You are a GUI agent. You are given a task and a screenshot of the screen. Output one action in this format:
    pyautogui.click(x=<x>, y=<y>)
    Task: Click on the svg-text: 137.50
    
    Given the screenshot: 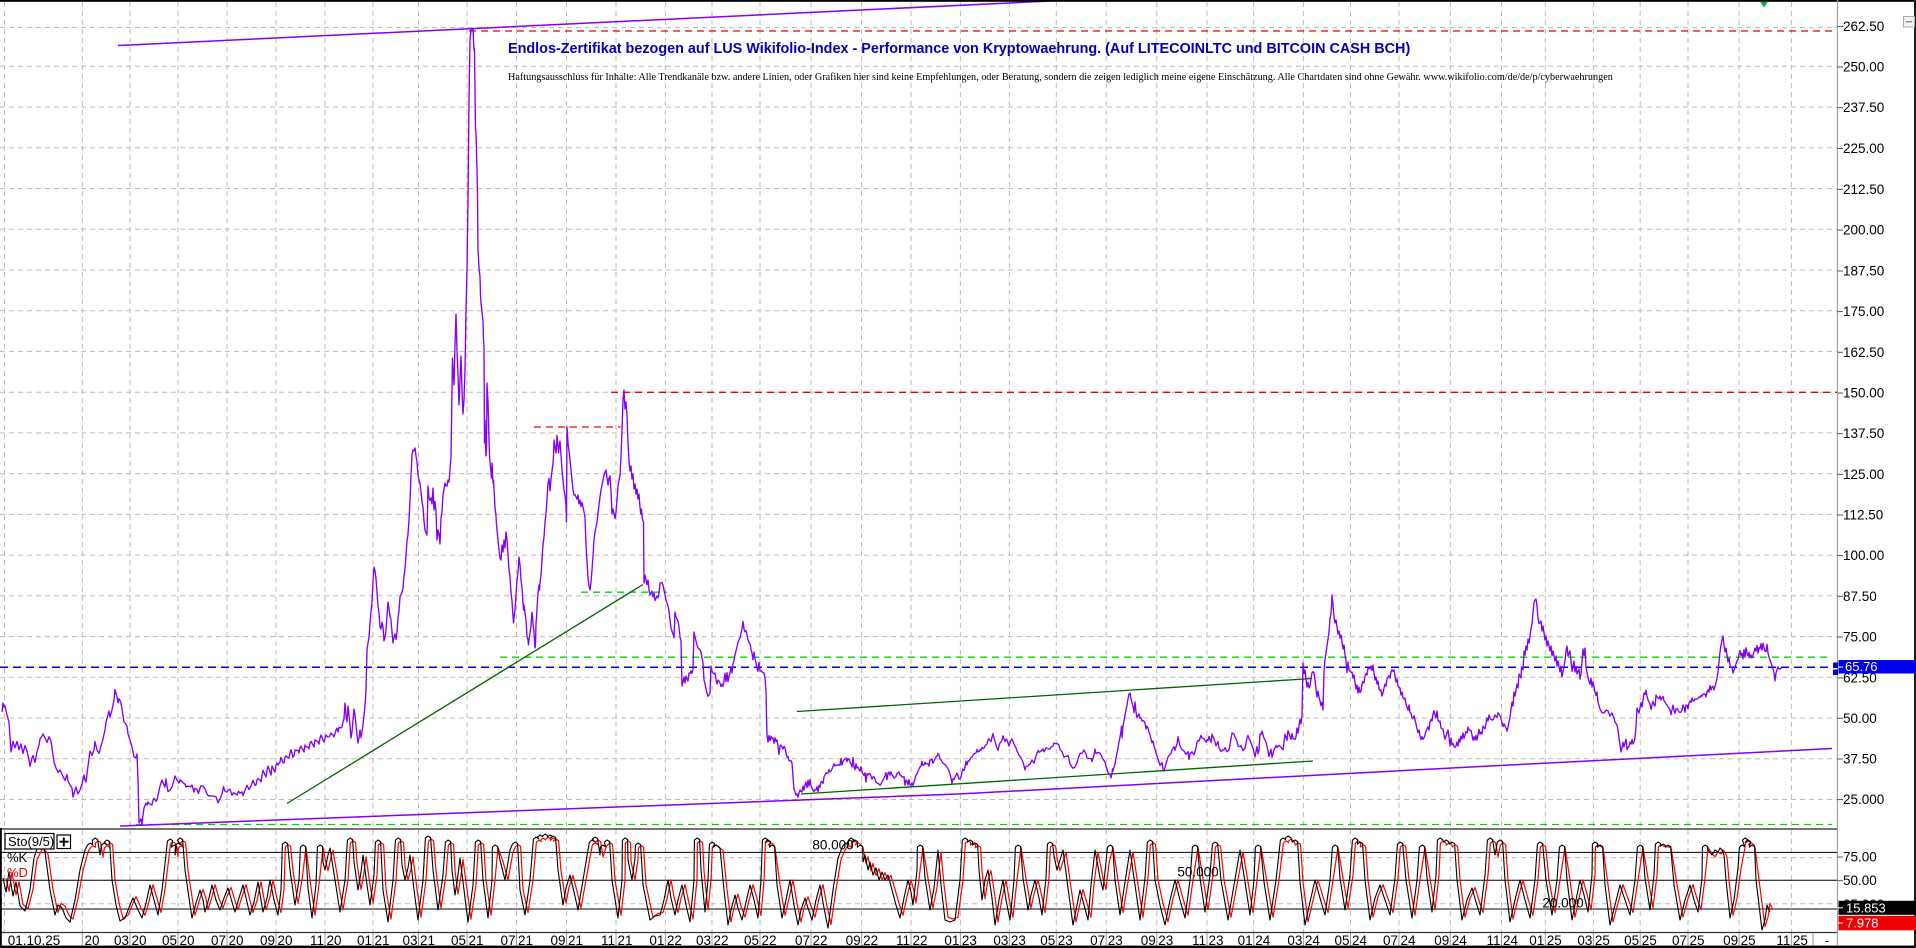 What is the action you would take?
    pyautogui.click(x=1863, y=433)
    